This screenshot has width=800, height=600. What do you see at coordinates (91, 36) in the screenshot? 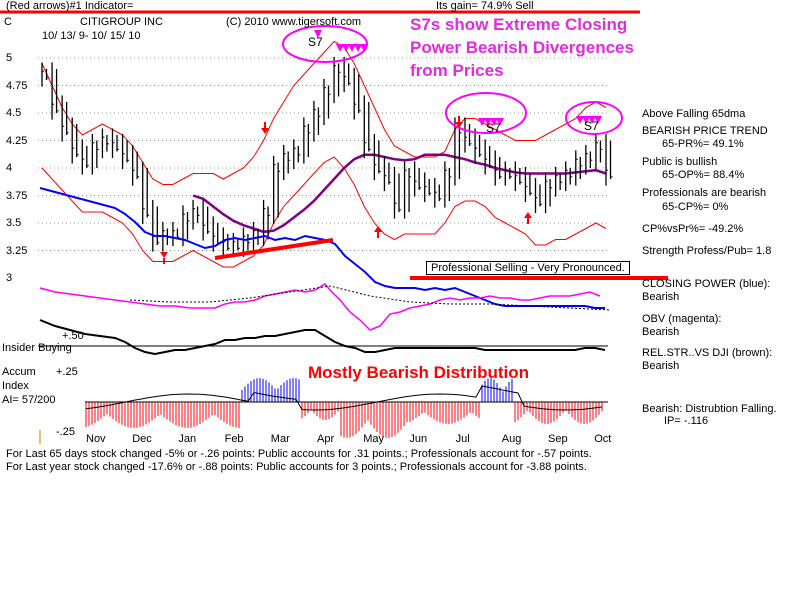
I see `date-range: 10/ 13/ 9- 10/ 15/ 10` at bounding box center [91, 36].